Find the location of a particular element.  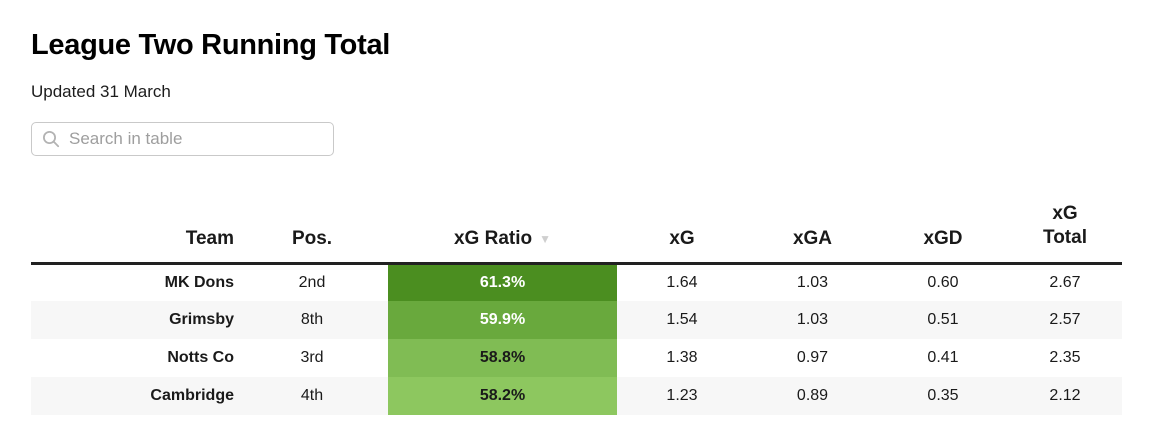

xg-total-cell: 2.35 is located at coordinates (1065, 357).